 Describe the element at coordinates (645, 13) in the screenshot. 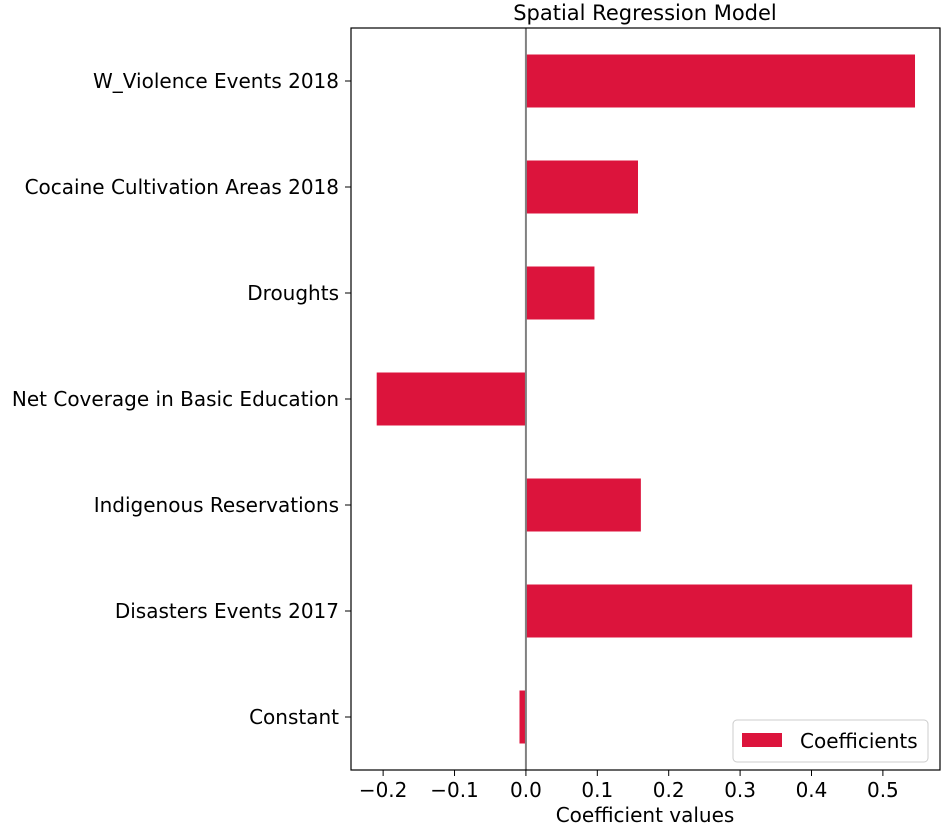

I see `chart-title: Spatial Regression Model` at that location.